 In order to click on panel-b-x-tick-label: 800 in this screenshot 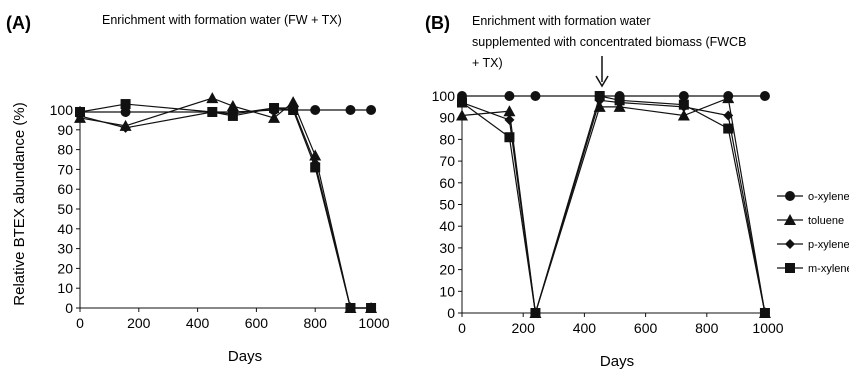, I will do `click(707, 328)`.